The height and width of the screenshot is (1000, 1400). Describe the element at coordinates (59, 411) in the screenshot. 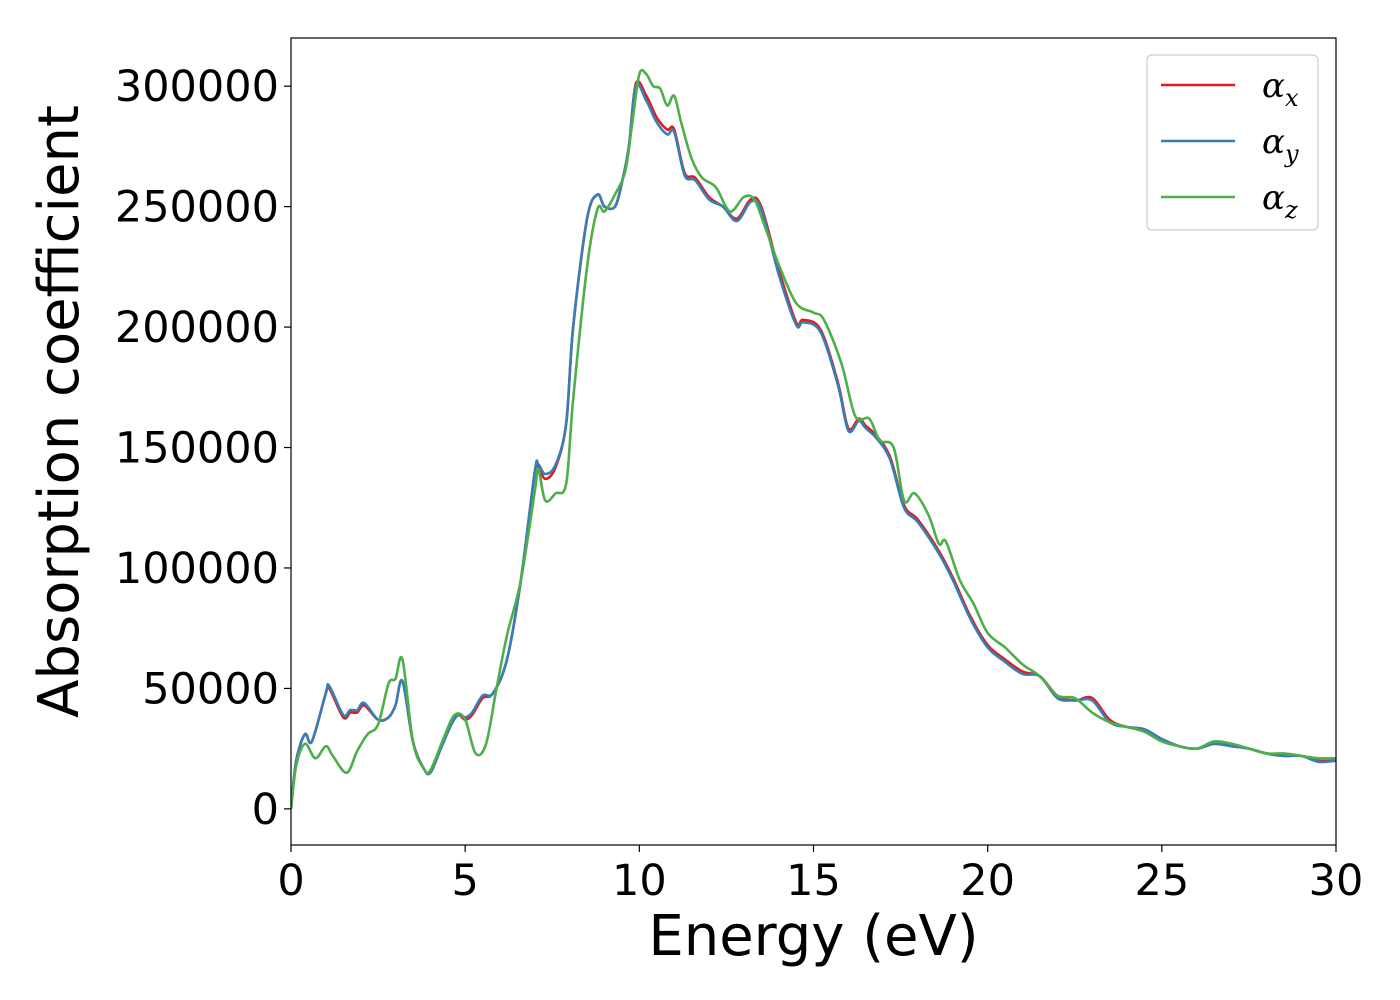

I see `y-axis-label: Absorption coefficient` at that location.